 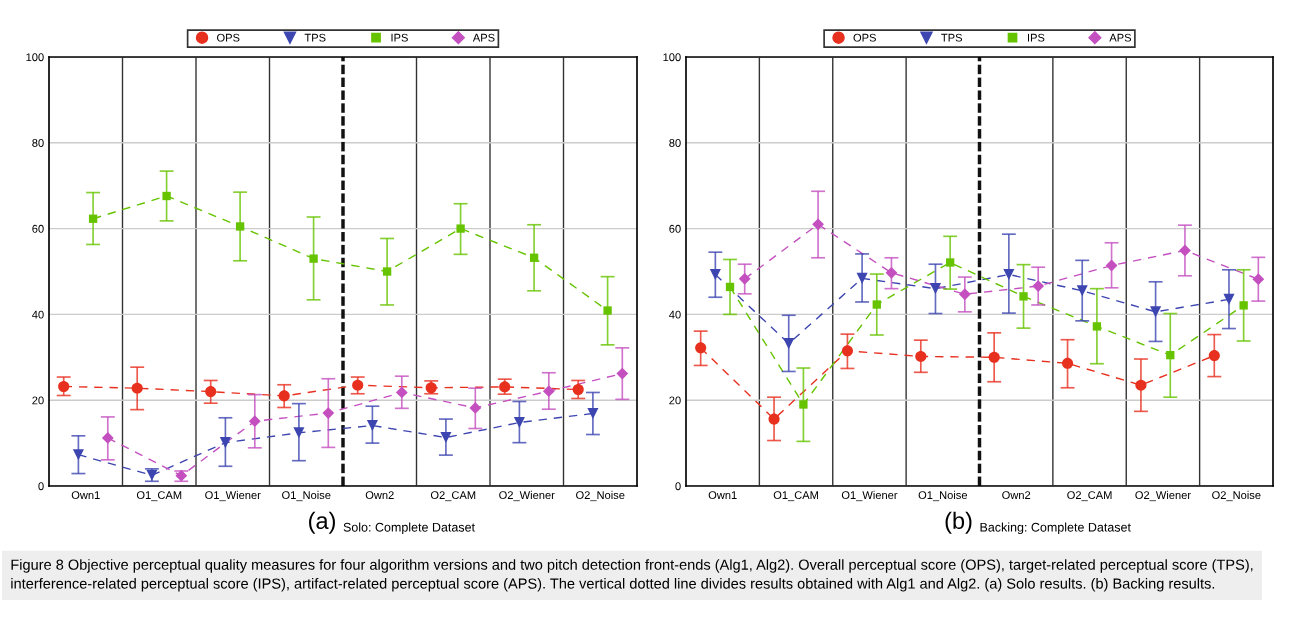 I want to click on caption: Figure 8 Objective perceptual quality measures for four algorithm versions and two pitch detection front-ends (Alg1, Alg2). Overall perceptual score (OPS), target-related perceptual score (TPS), interference-related perceptual score (IPS), artifact-related perceptual score (APS). The vertical dotted line divides results obtained with Alg1 and Alg2. (a) Solo results. (b) Backing results., so click(x=632, y=575).